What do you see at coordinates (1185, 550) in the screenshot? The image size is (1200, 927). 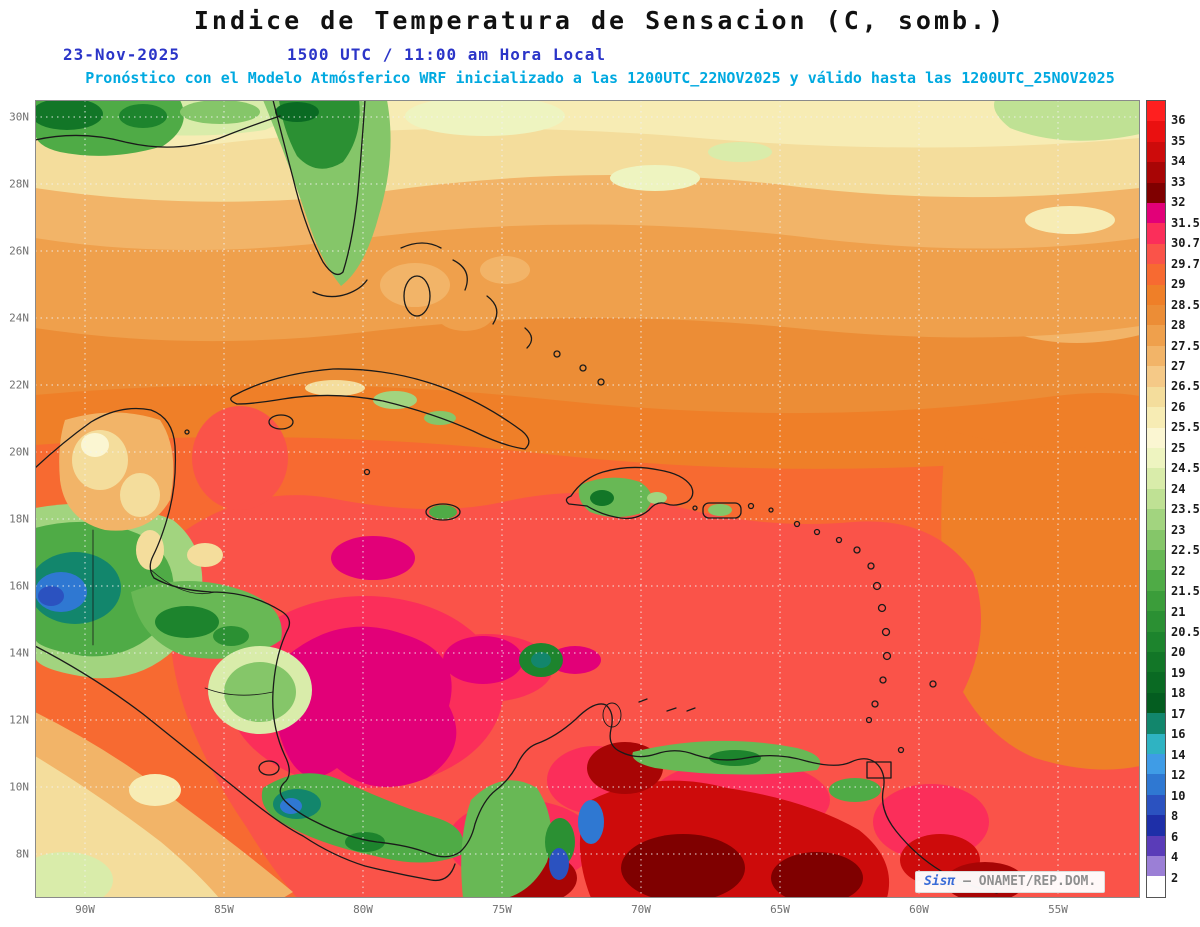 I see `legend-label: 22.5` at bounding box center [1185, 550].